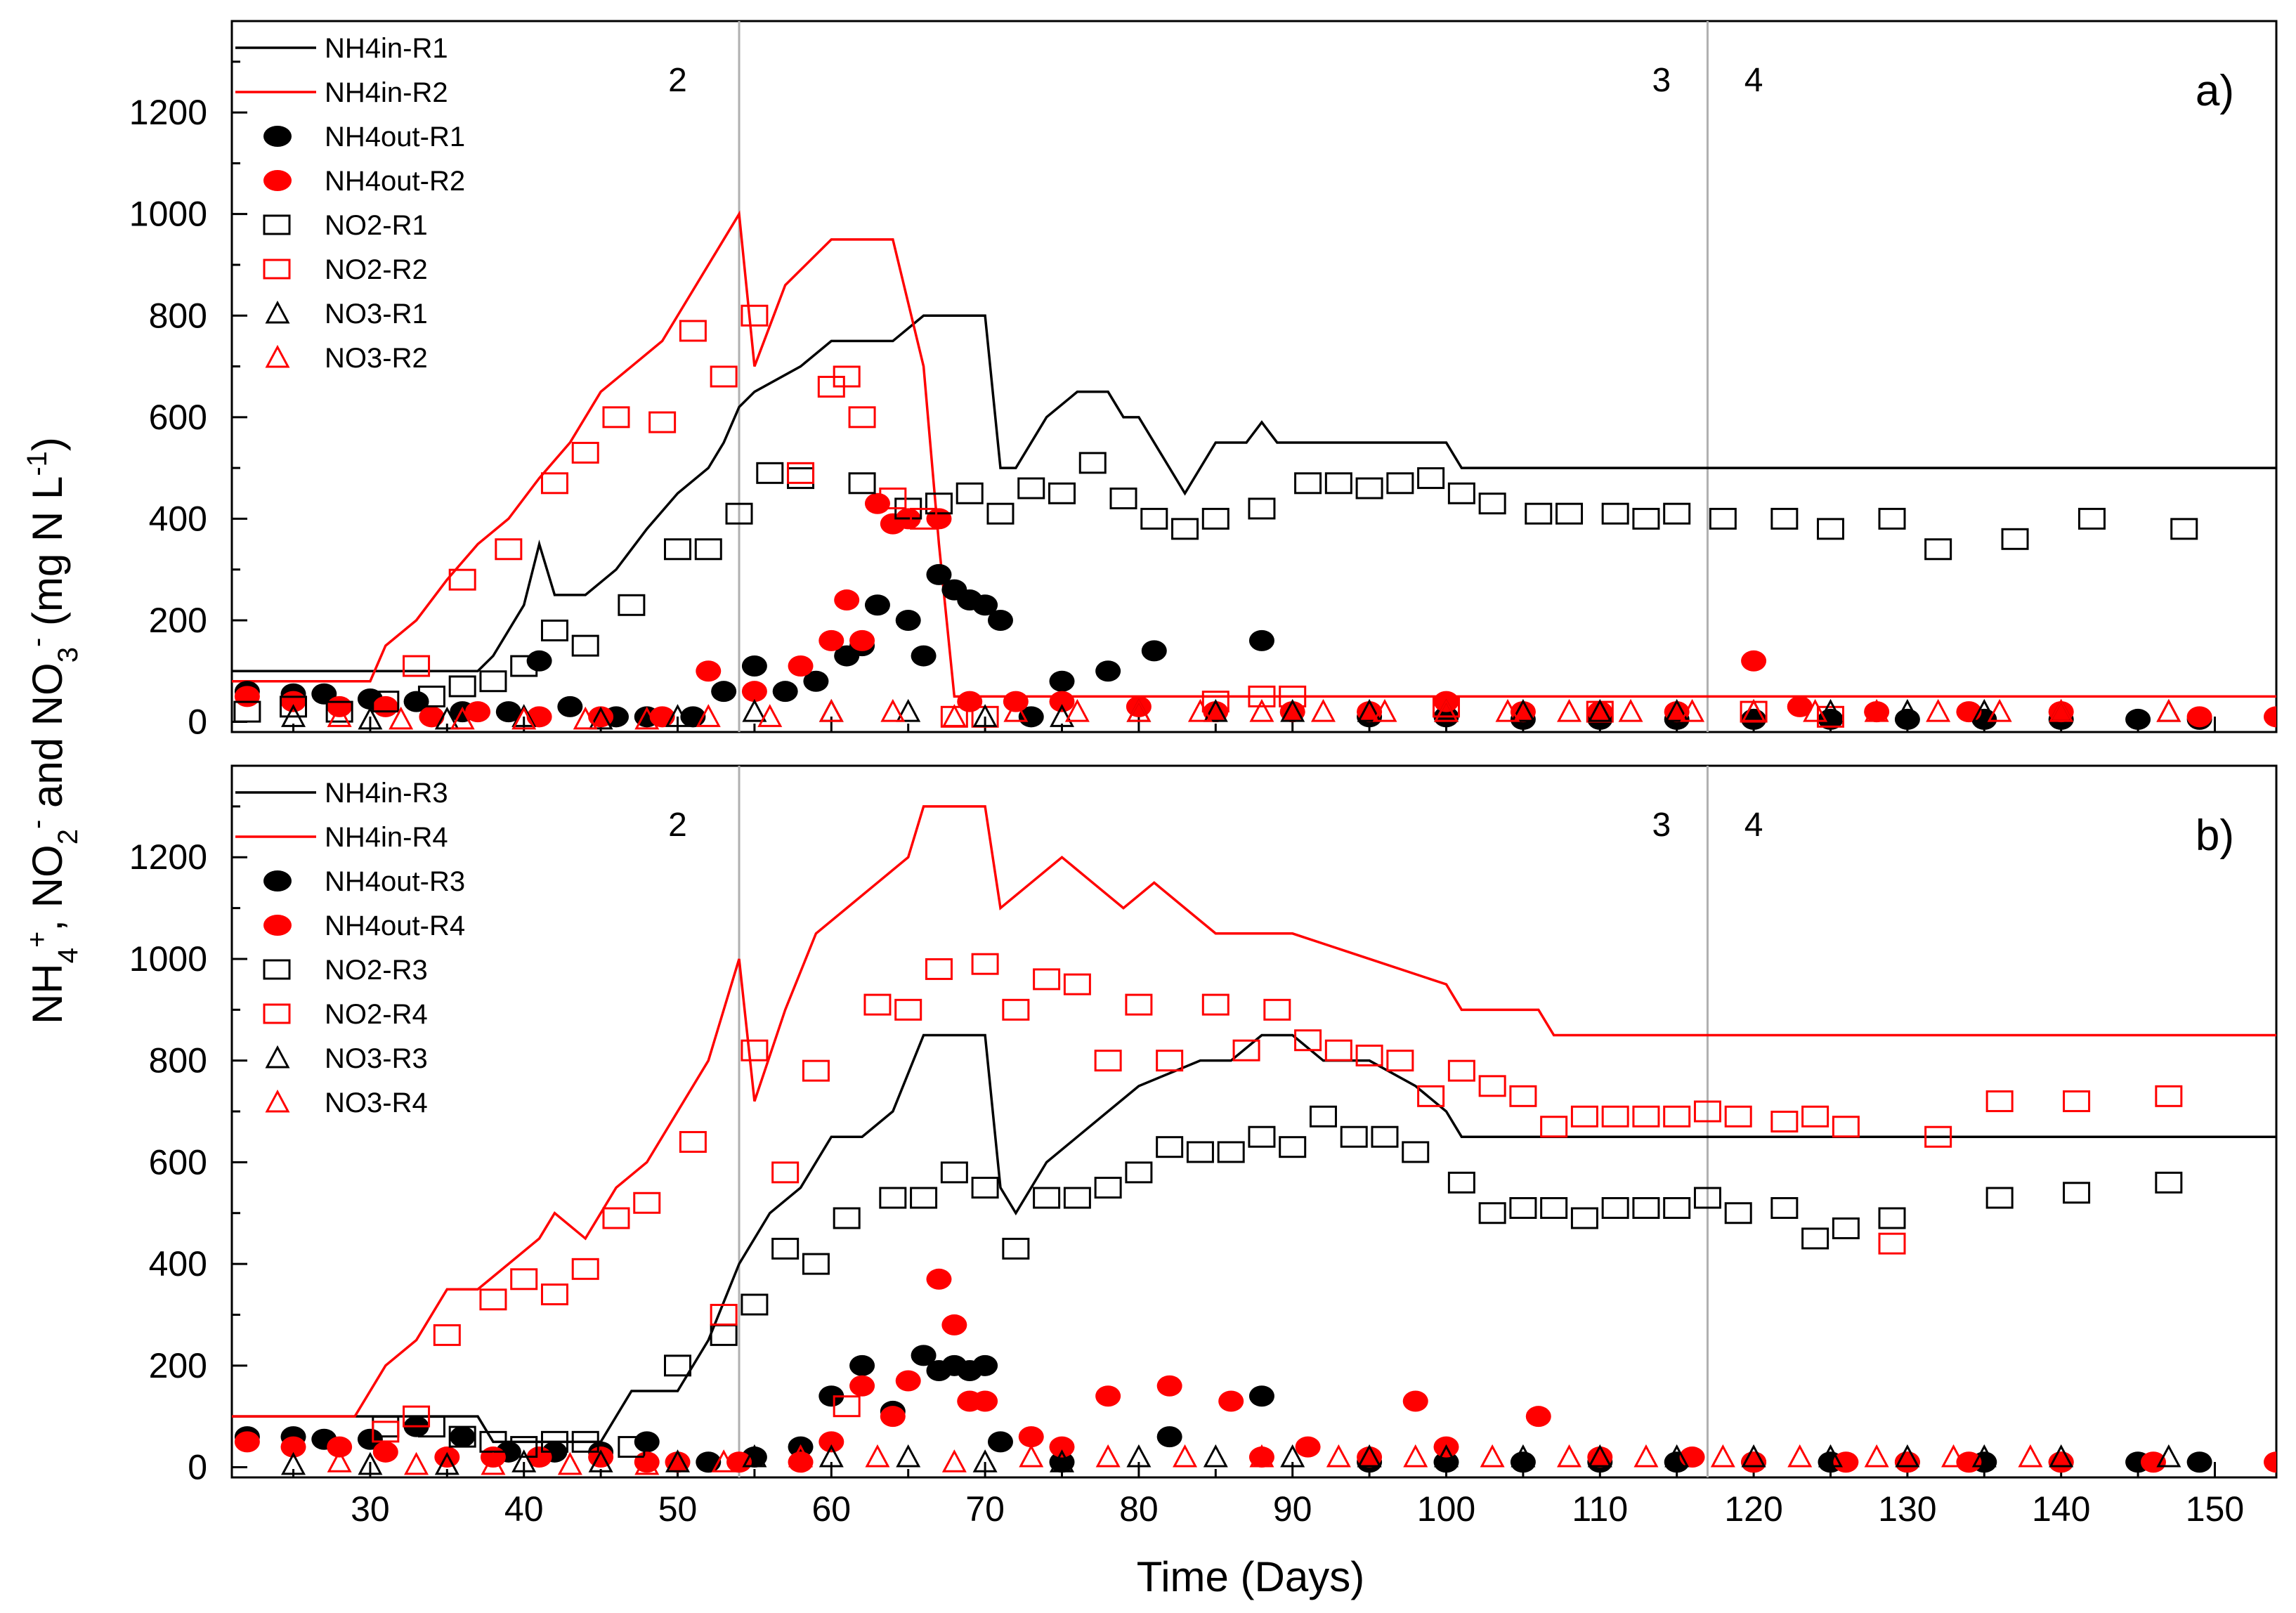  I want to click on phase-label: 4, so click(1753, 825).